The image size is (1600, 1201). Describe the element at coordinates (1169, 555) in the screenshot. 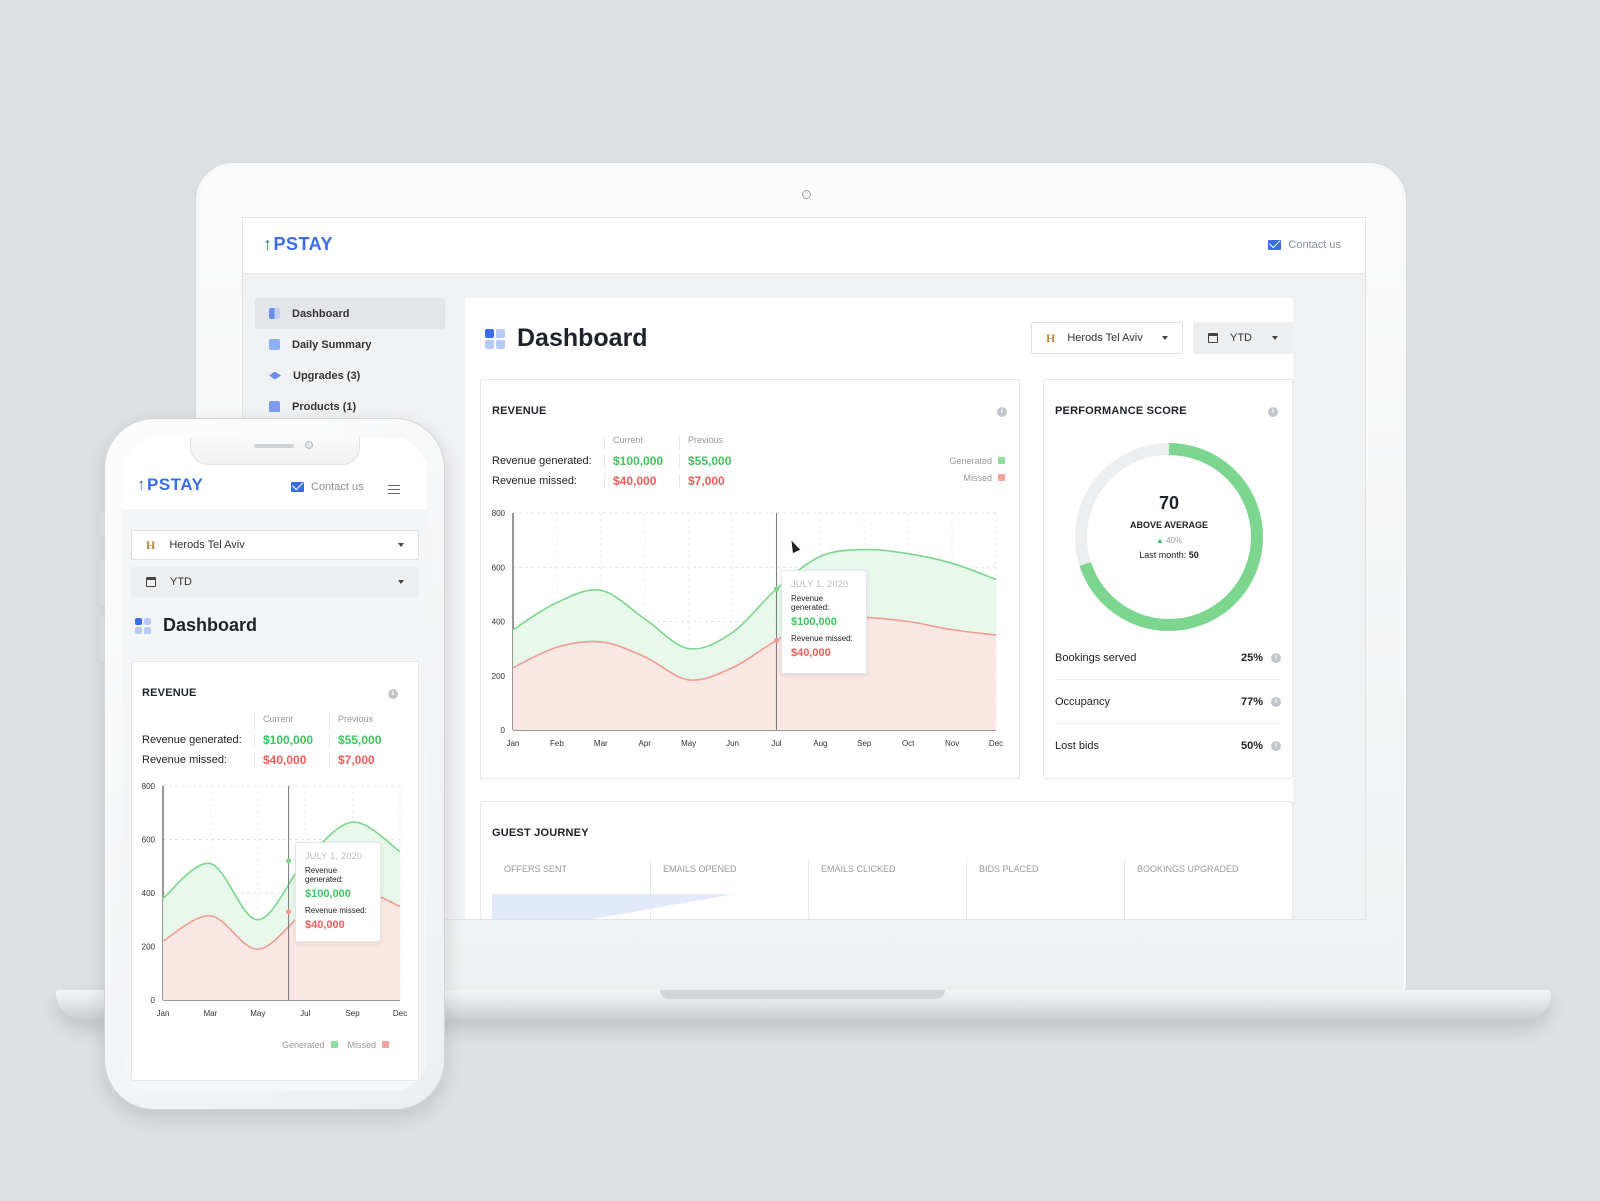

I see `last-month: Last month: 50` at that location.